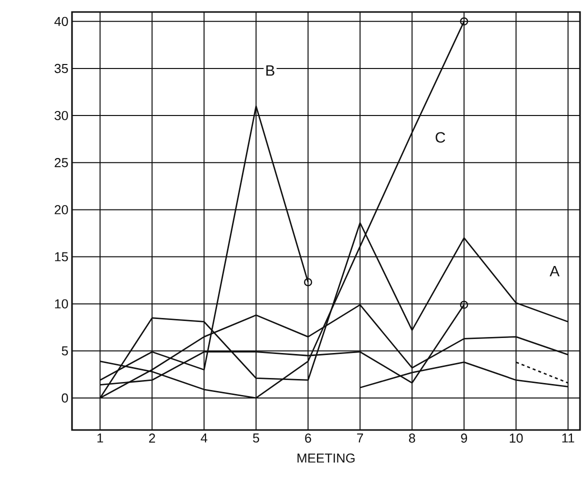 The image size is (584, 502). I want to click on annotation: C, so click(441, 137).